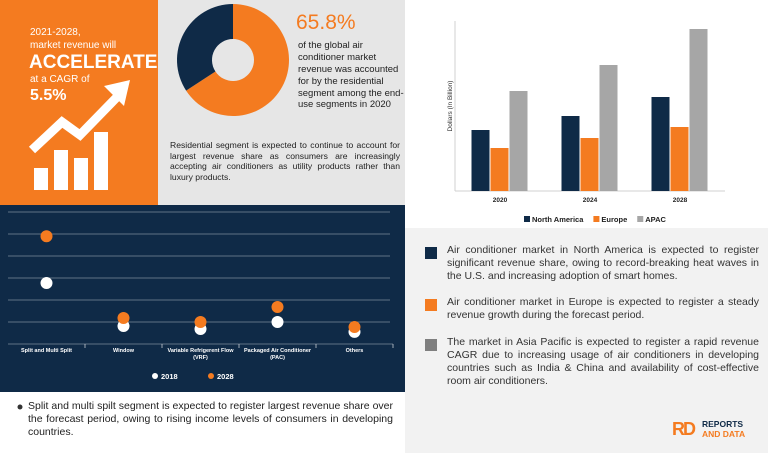  I want to click on cagr: 5.5%, so click(48, 95).